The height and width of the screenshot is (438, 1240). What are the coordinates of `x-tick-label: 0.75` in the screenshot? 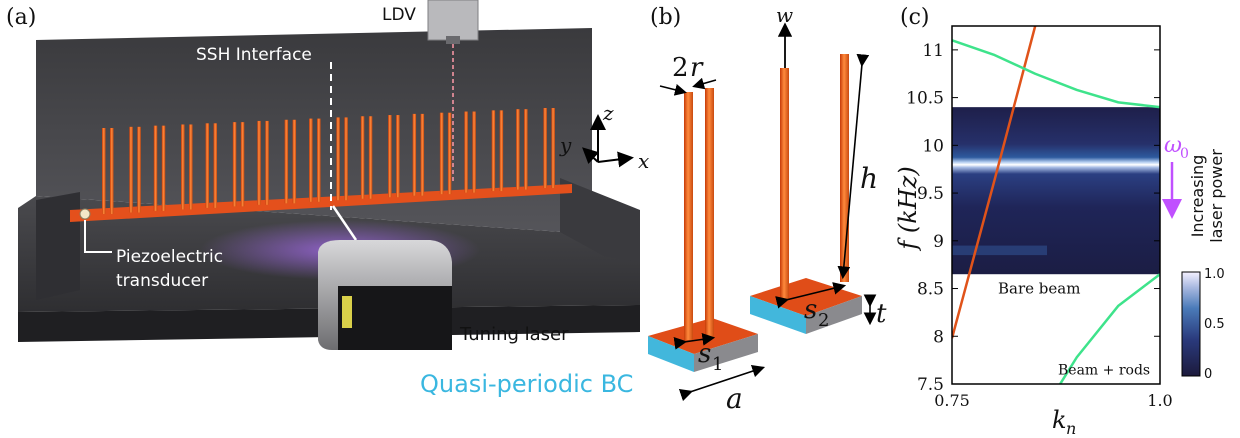 It's located at (952, 400).